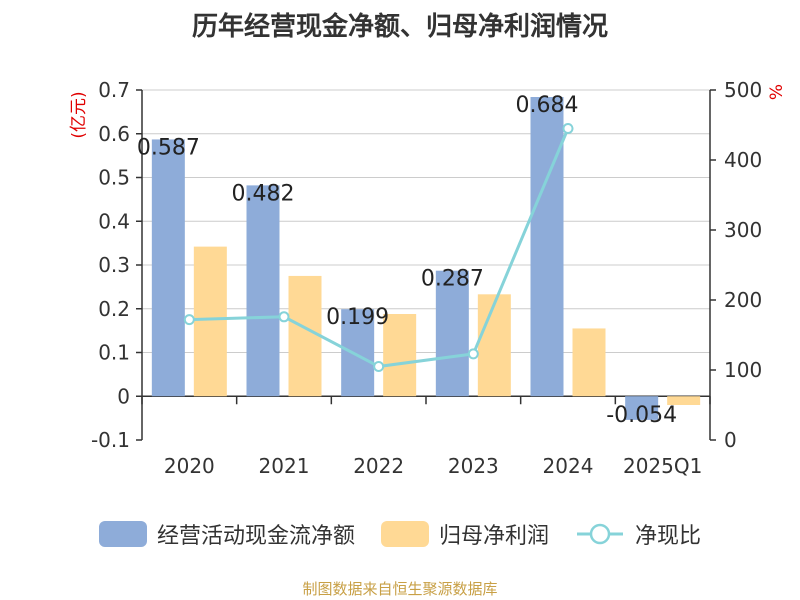 The width and height of the screenshot is (800, 600). I want to click on data-label-cashflow: -0.054, so click(641, 415).